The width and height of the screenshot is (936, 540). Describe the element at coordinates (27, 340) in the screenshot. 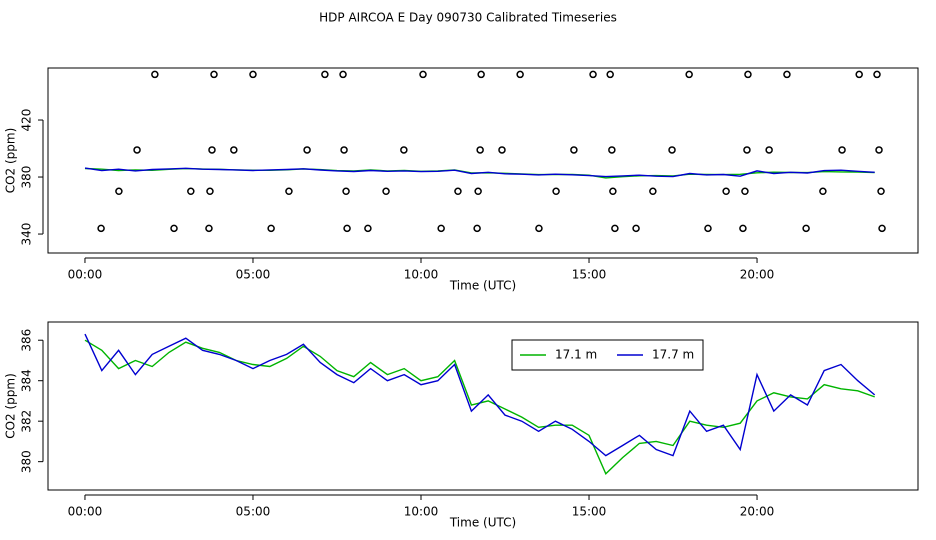

I see `y-tick-label: 386` at that location.